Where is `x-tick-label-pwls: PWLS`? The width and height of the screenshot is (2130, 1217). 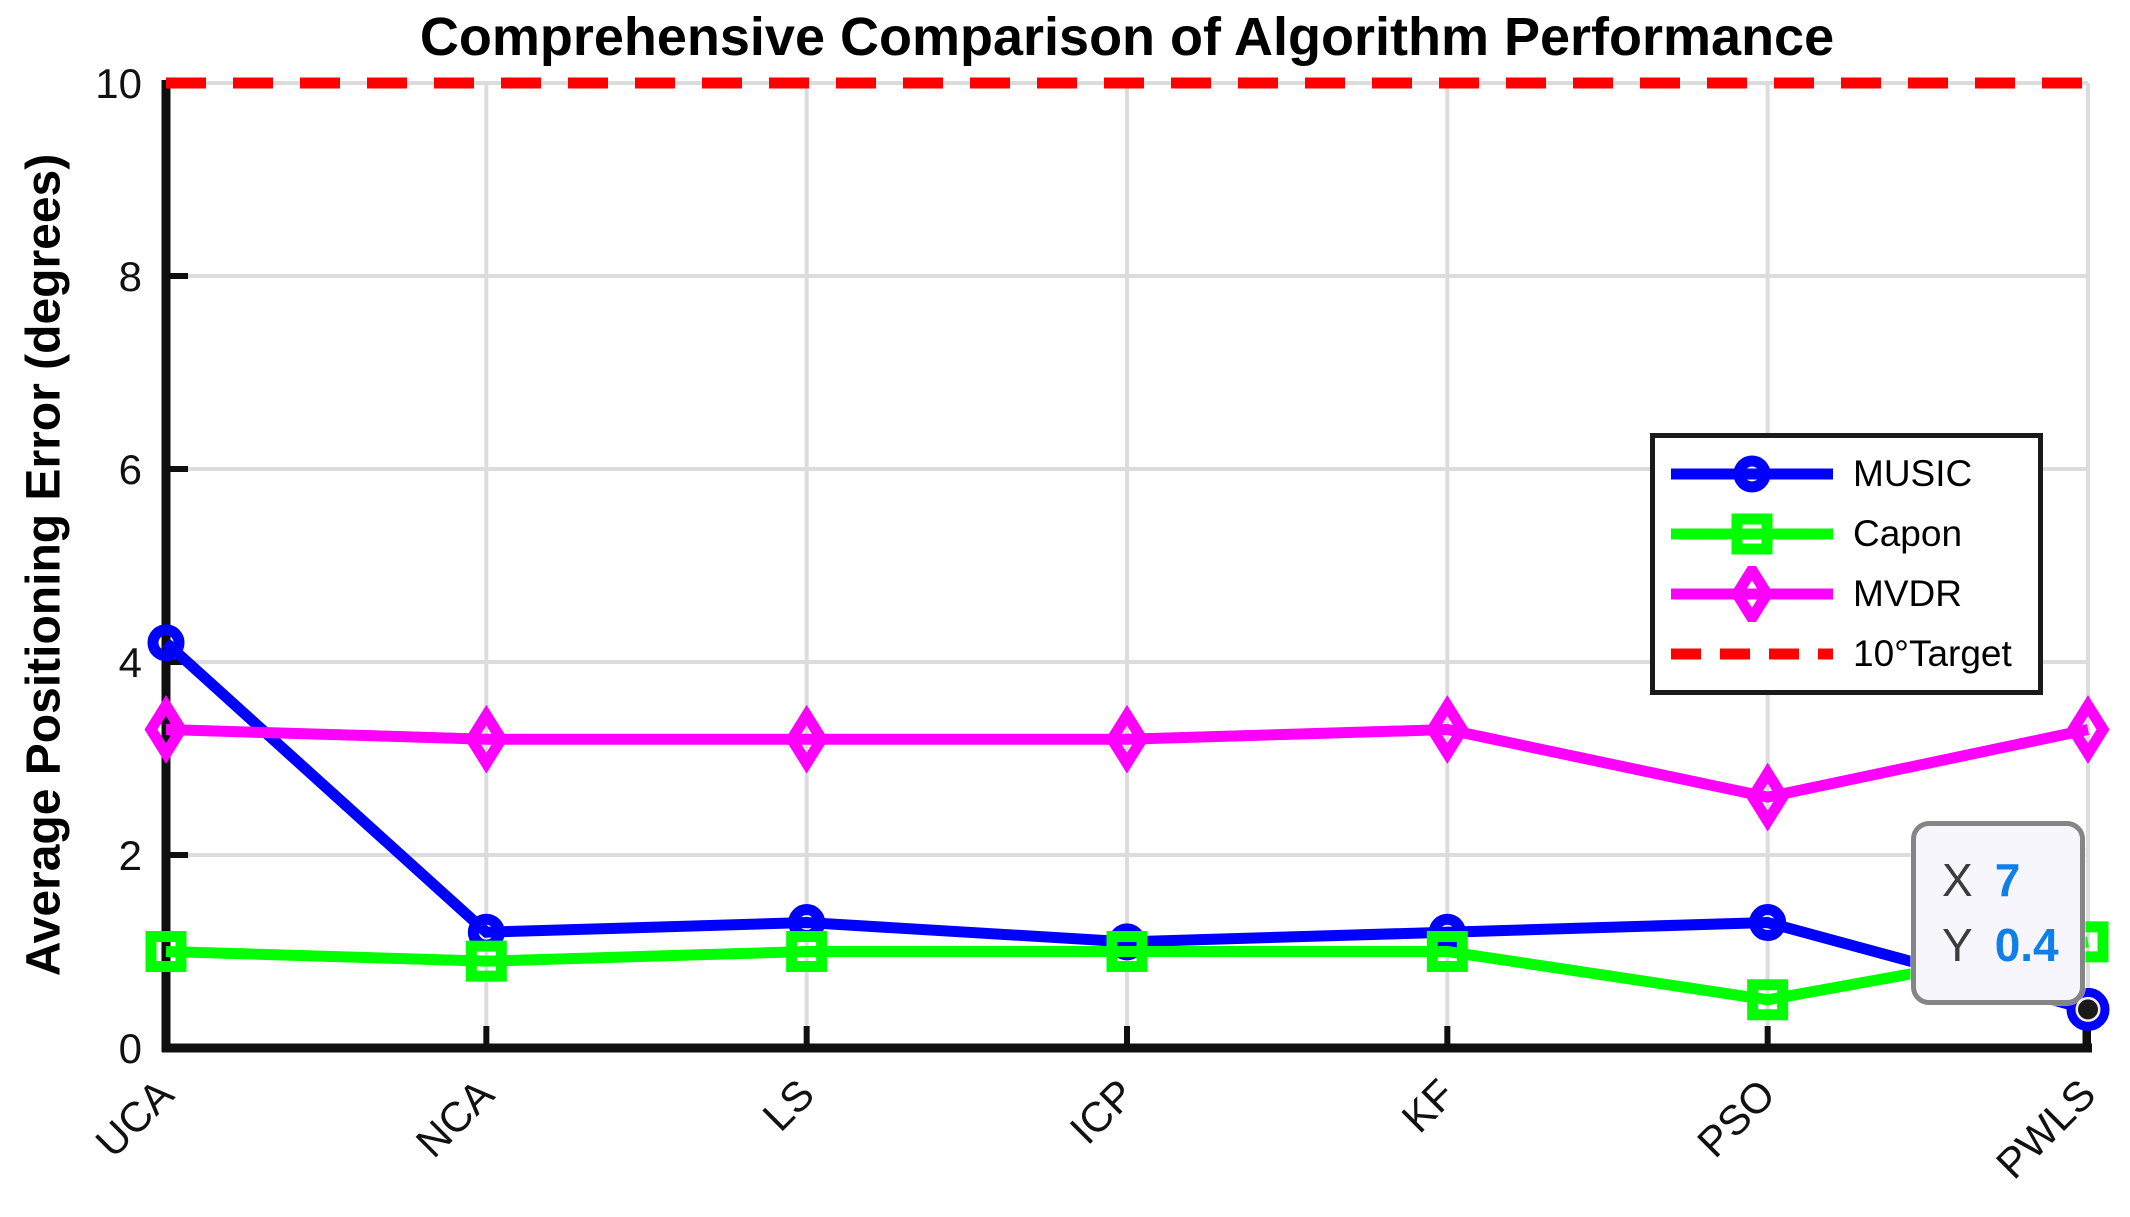 x-tick-label-pwls: PWLS is located at coordinates (2045, 1128).